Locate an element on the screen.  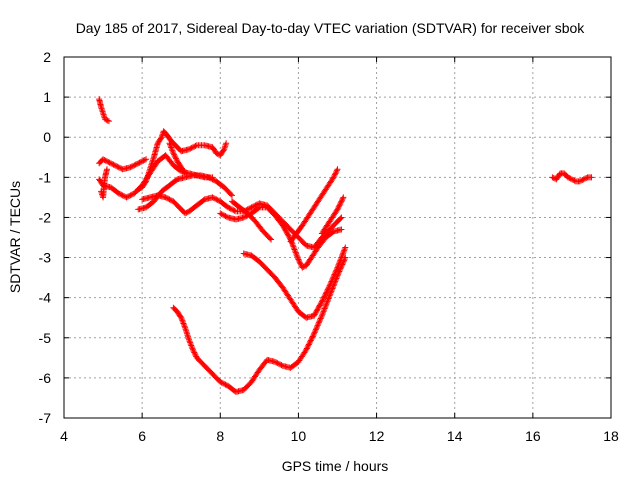
y-tick-label: -4 is located at coordinates (45, 298).